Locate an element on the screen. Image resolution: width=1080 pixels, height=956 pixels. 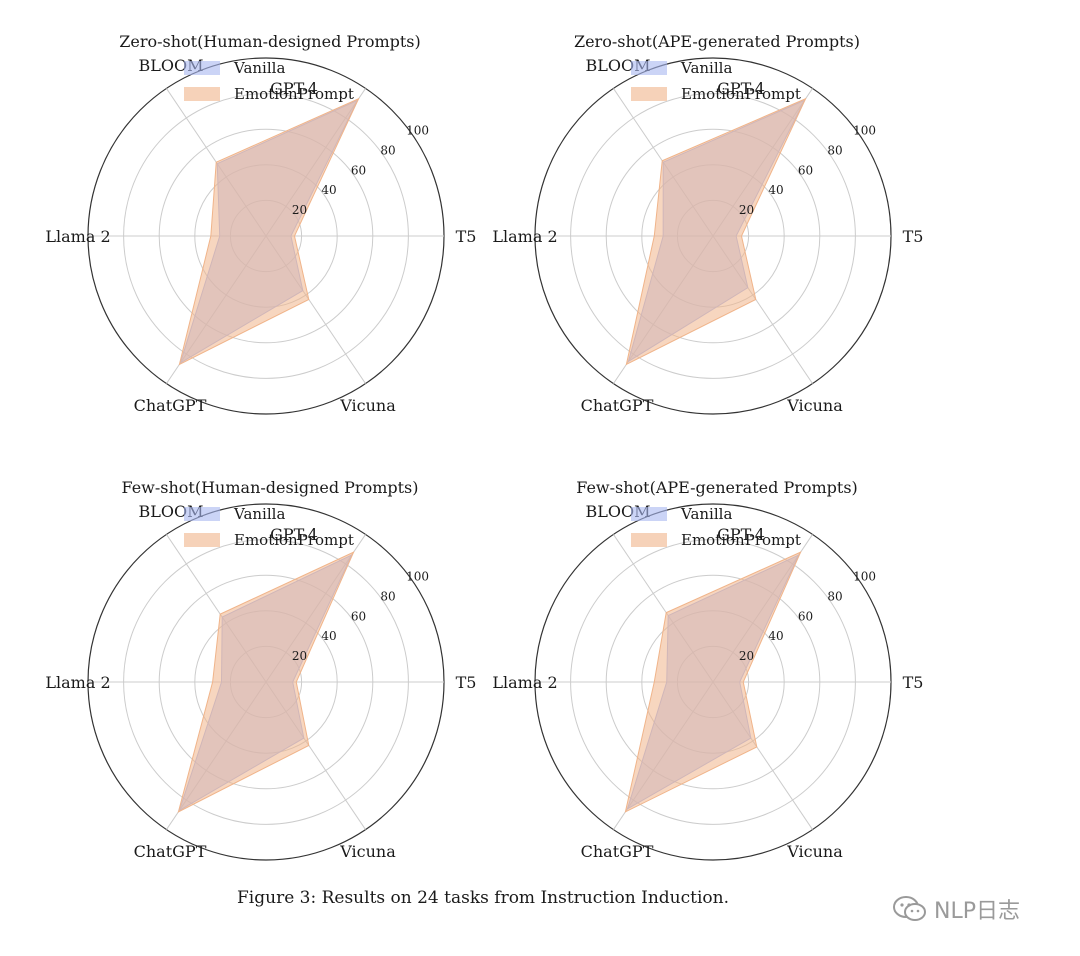
chart-title: Zero-shot(Human-designed Prompts) is located at coordinates (270, 41).